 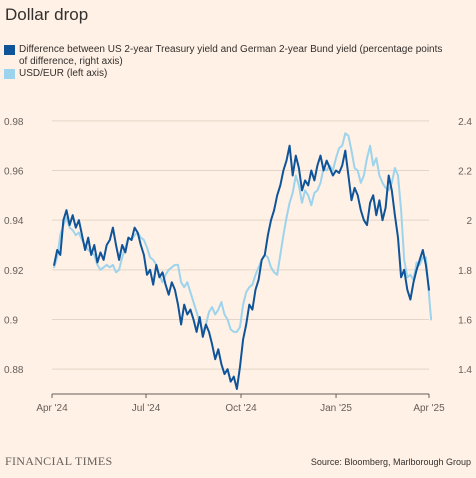 I want to click on right-axis-tick-label: 2.2, so click(x=465, y=172).